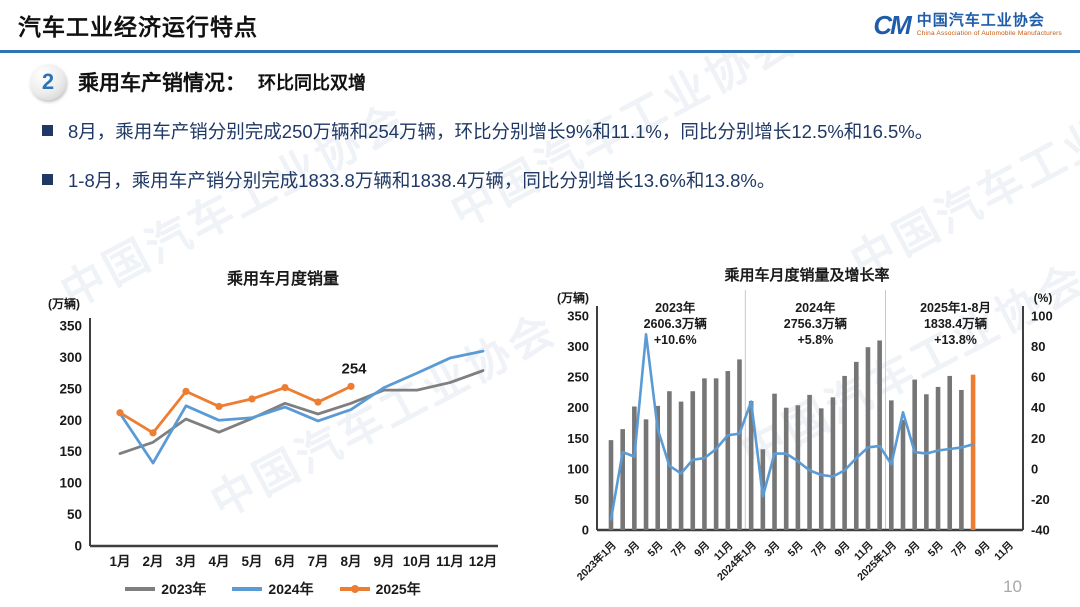 The height and width of the screenshot is (607, 1080). I want to click on svg-text: 6月, so click(284, 561).